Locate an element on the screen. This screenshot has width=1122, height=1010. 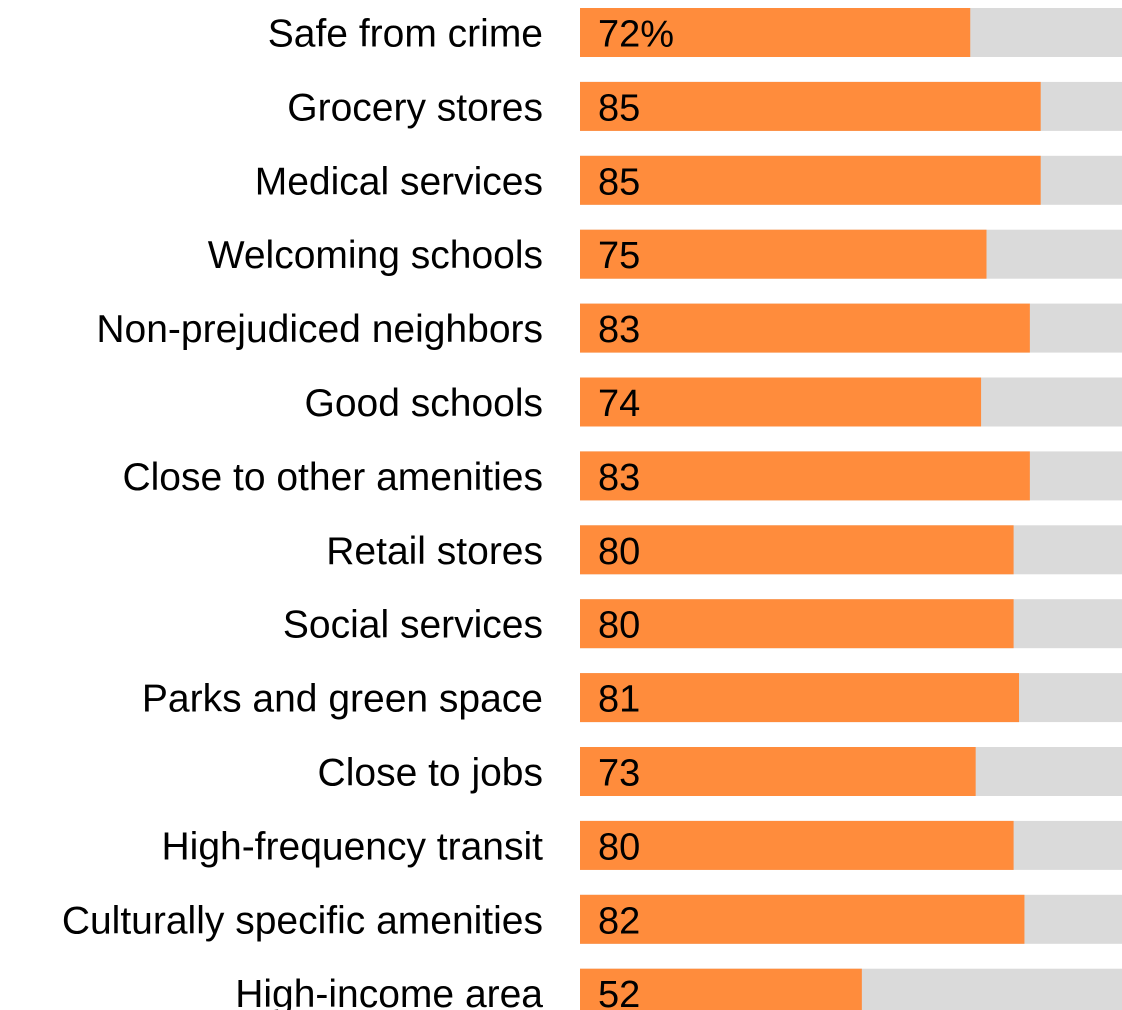
value-label: 81 is located at coordinates (619, 700).